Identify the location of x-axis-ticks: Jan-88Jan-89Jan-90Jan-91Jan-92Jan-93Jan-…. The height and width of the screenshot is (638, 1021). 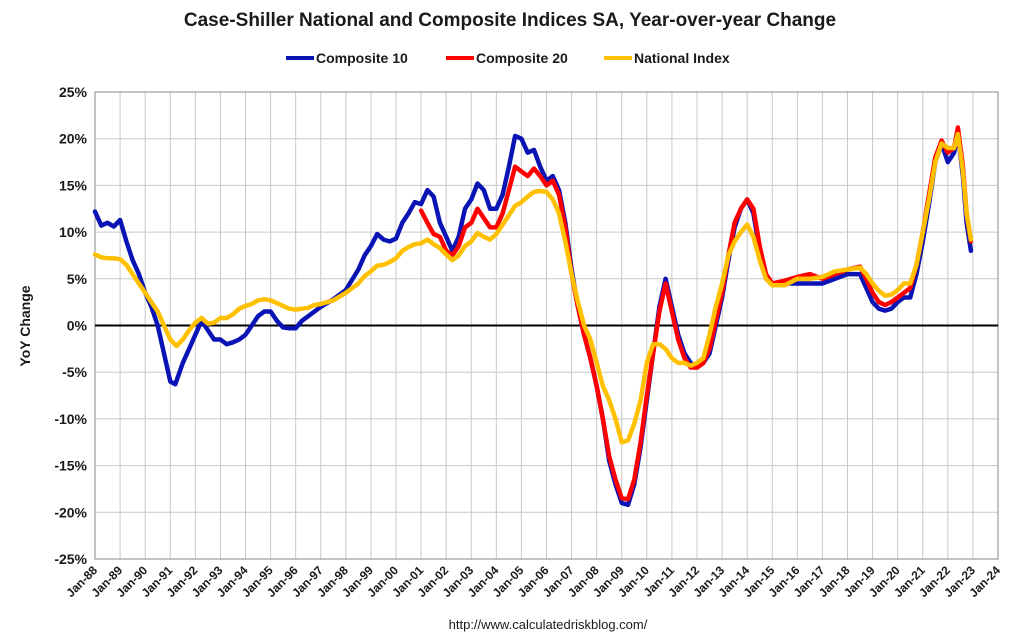
(533, 581).